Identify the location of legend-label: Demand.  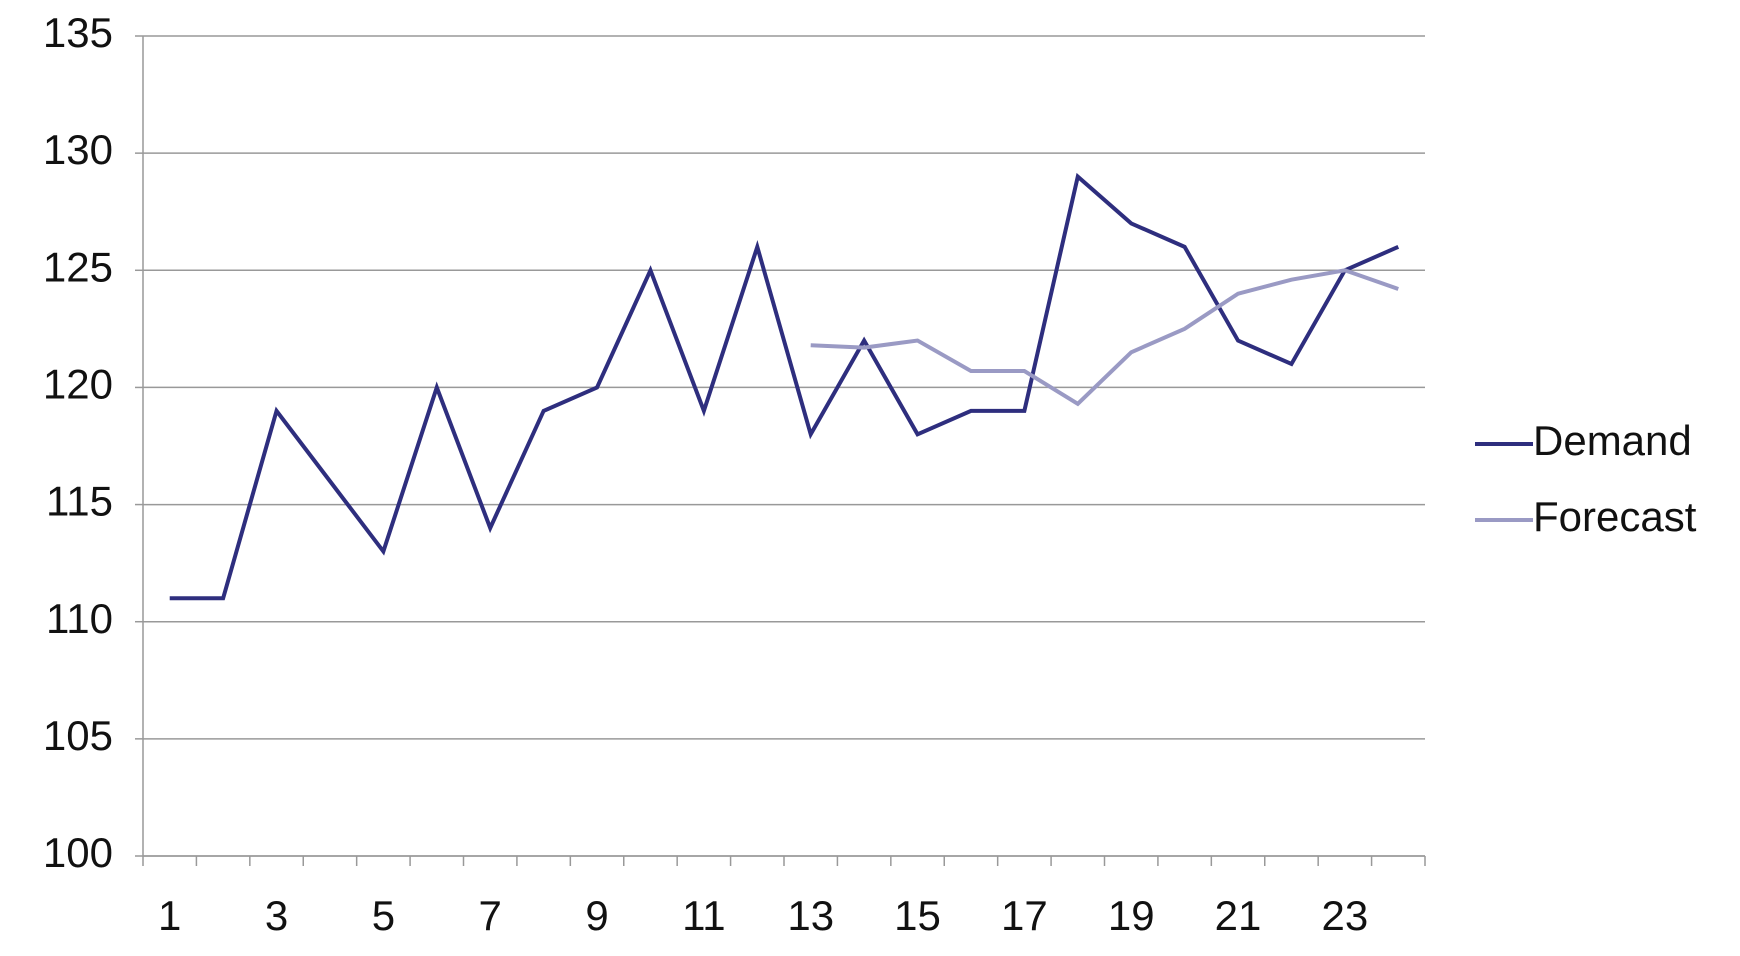
(1612, 440).